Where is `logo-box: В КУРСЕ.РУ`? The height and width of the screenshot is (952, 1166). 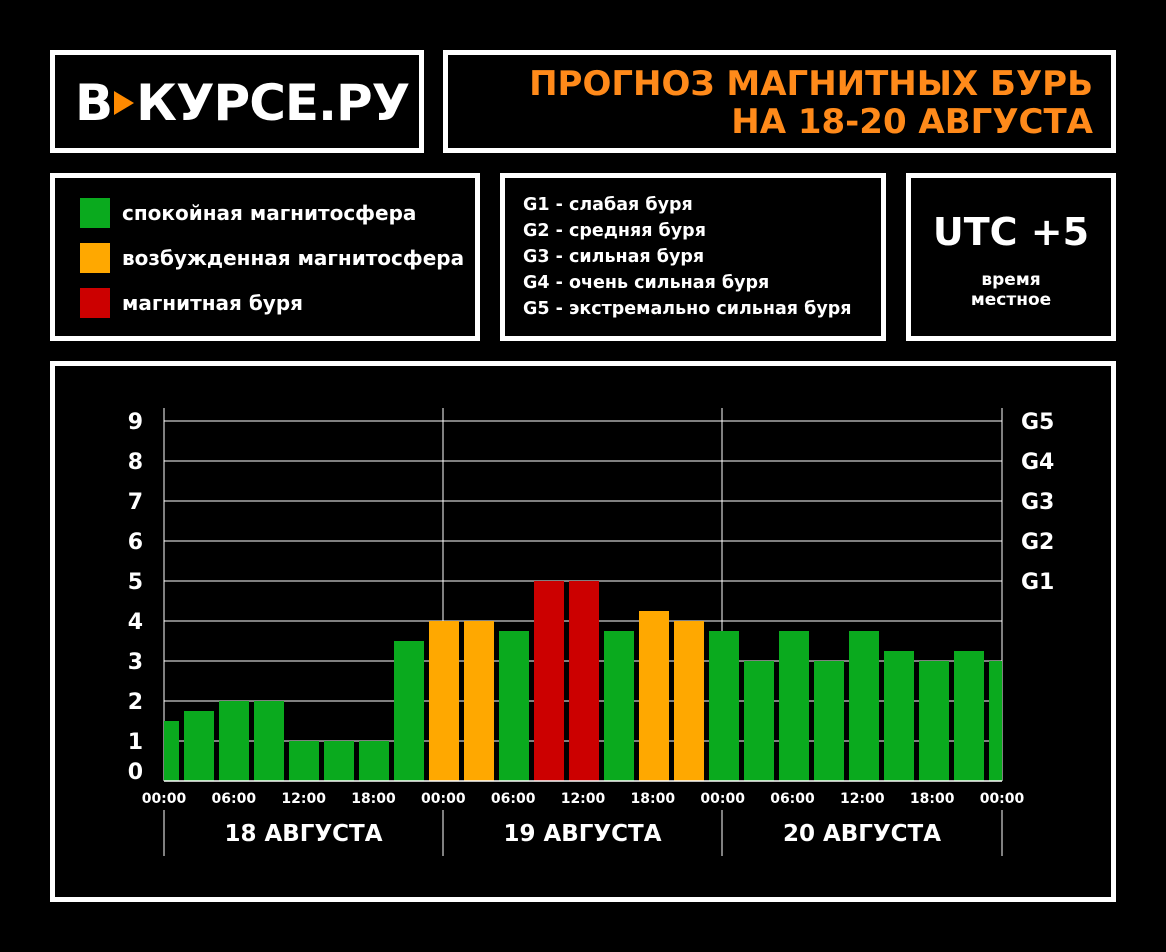 logo-box: В КУРСЕ.РУ is located at coordinates (237, 101).